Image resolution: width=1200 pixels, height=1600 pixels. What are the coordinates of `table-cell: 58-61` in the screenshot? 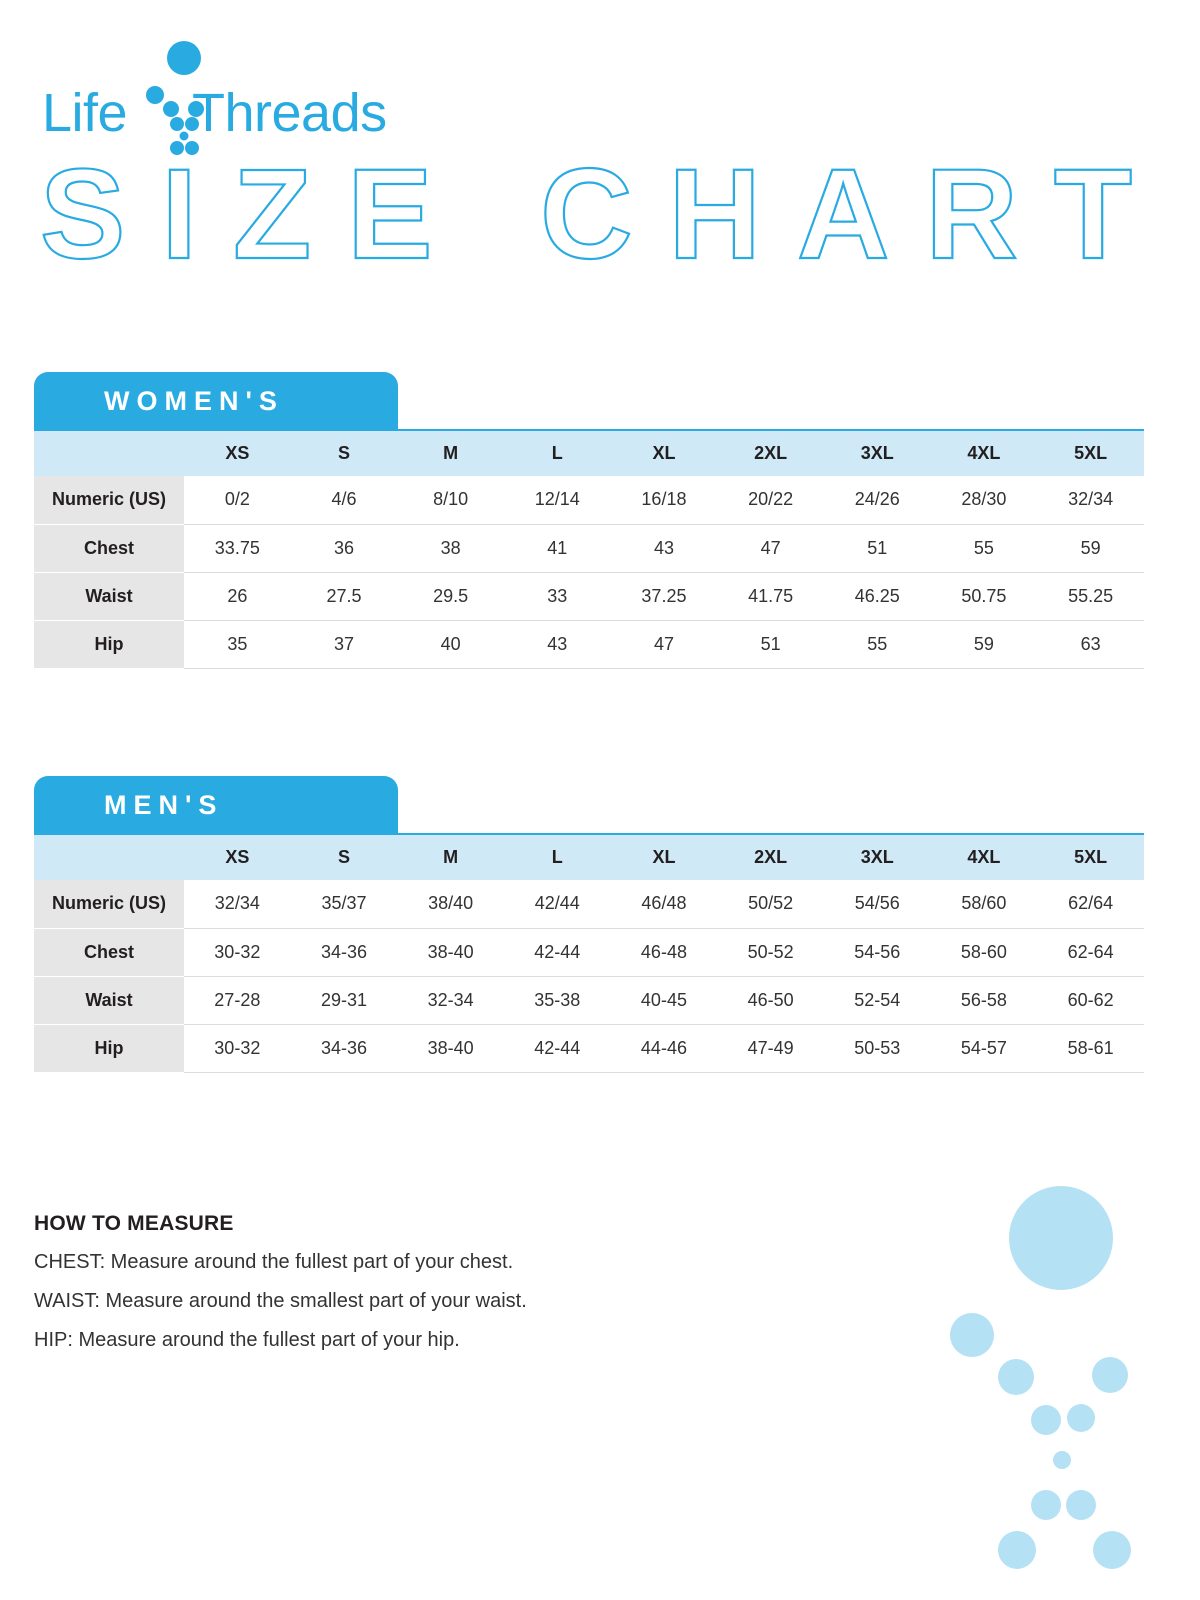 It's located at (1090, 1048).